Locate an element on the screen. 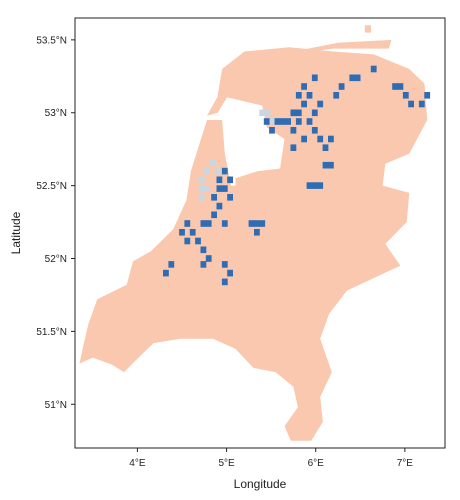  y-tick-label: 52°N is located at coordinates (56, 259).